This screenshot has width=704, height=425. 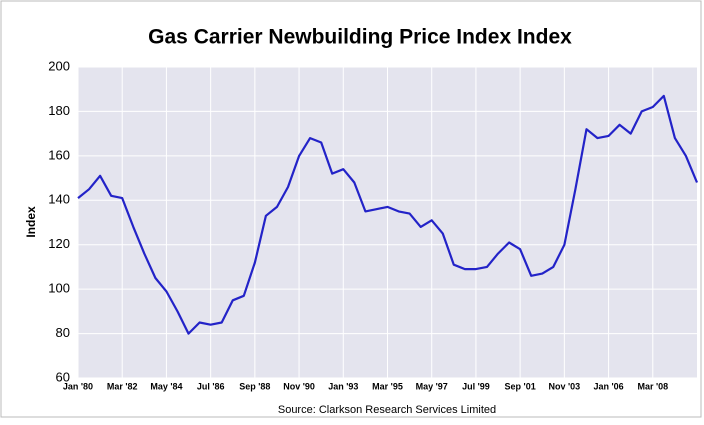 I want to click on x-tick-label: Jan '06, so click(x=608, y=386).